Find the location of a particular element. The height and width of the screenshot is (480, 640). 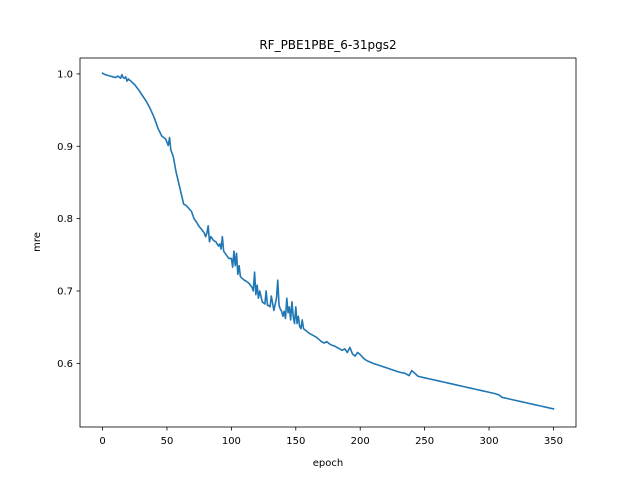

x-tick-label: 50 is located at coordinates (167, 441).